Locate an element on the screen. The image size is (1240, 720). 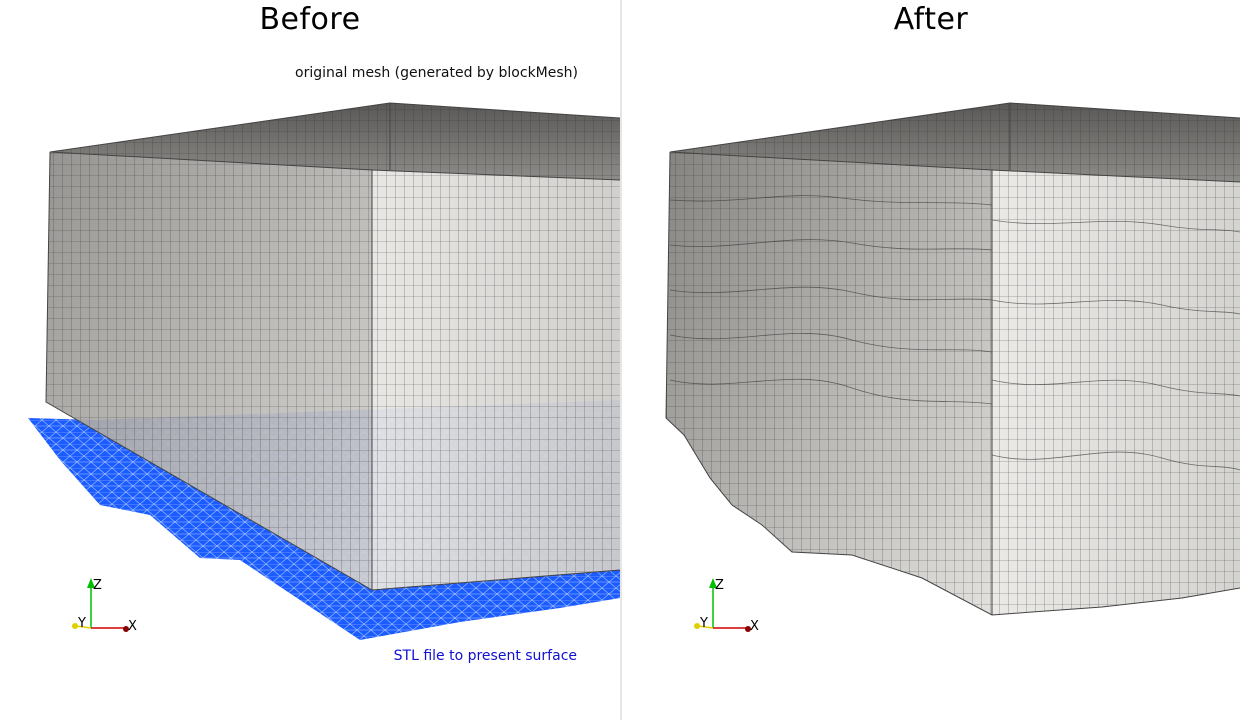
panel-title-before: Before is located at coordinates (310, 19).